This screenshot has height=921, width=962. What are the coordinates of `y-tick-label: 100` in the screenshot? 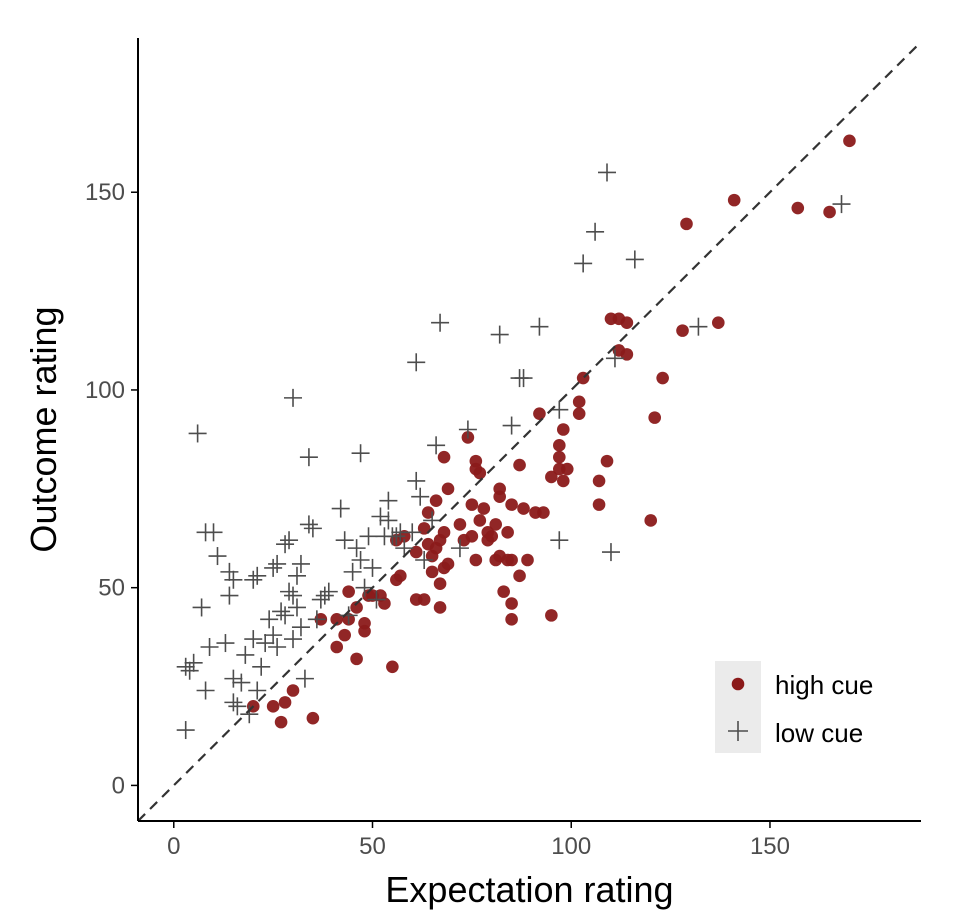 It's located at (105, 390).